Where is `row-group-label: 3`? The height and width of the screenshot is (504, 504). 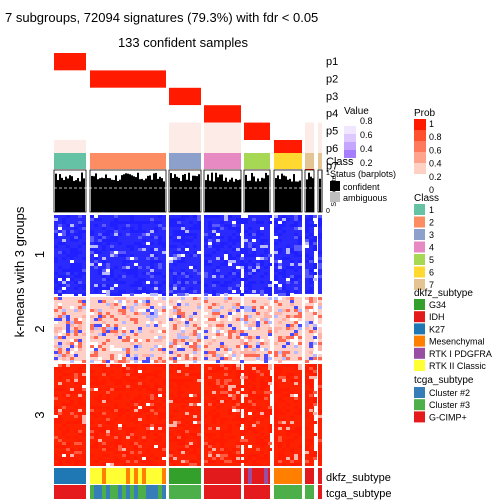
row-group-label: 3 is located at coordinates (39, 414).